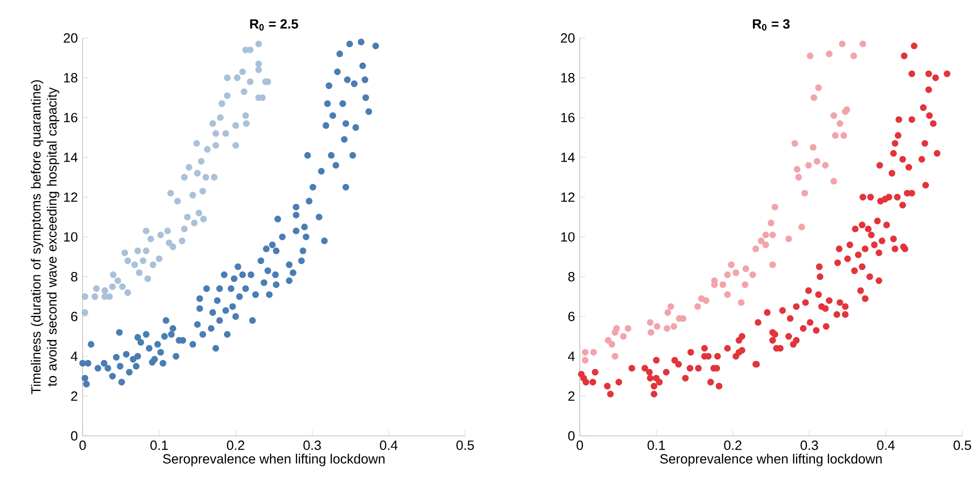 Image resolution: width=973 pixels, height=488 pixels. Describe the element at coordinates (274, 25) in the screenshot. I see `chart-title: R$_{0}$ = 2.5` at that location.